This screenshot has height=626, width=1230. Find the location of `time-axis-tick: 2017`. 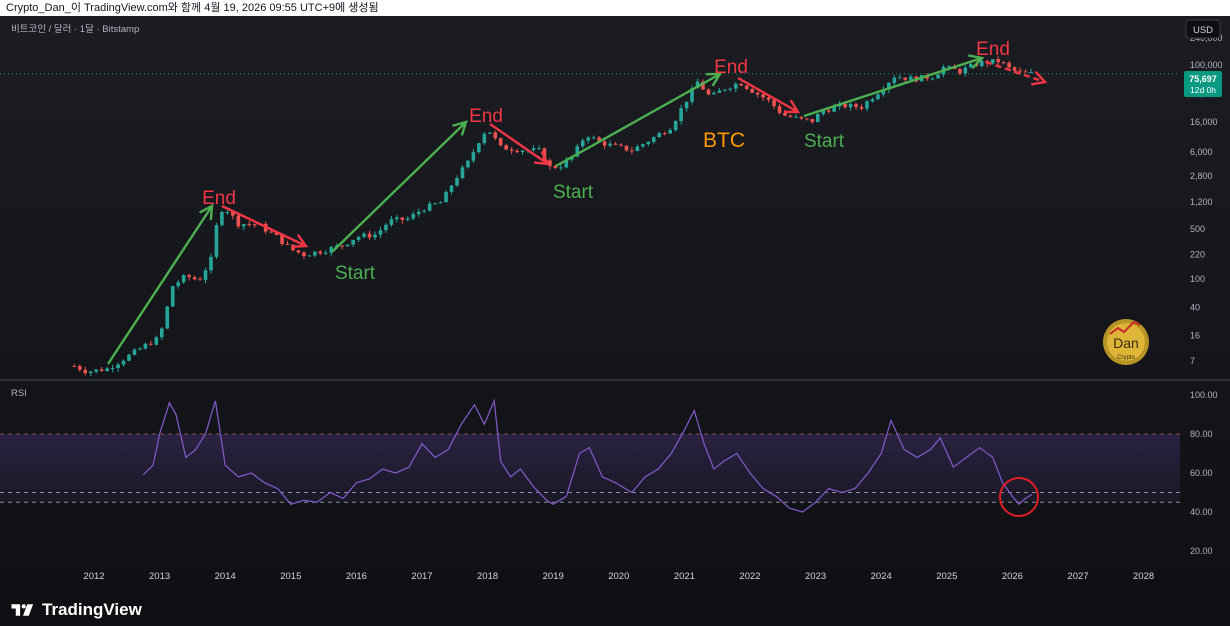

time-axis-tick: 2017 is located at coordinates (421, 576).